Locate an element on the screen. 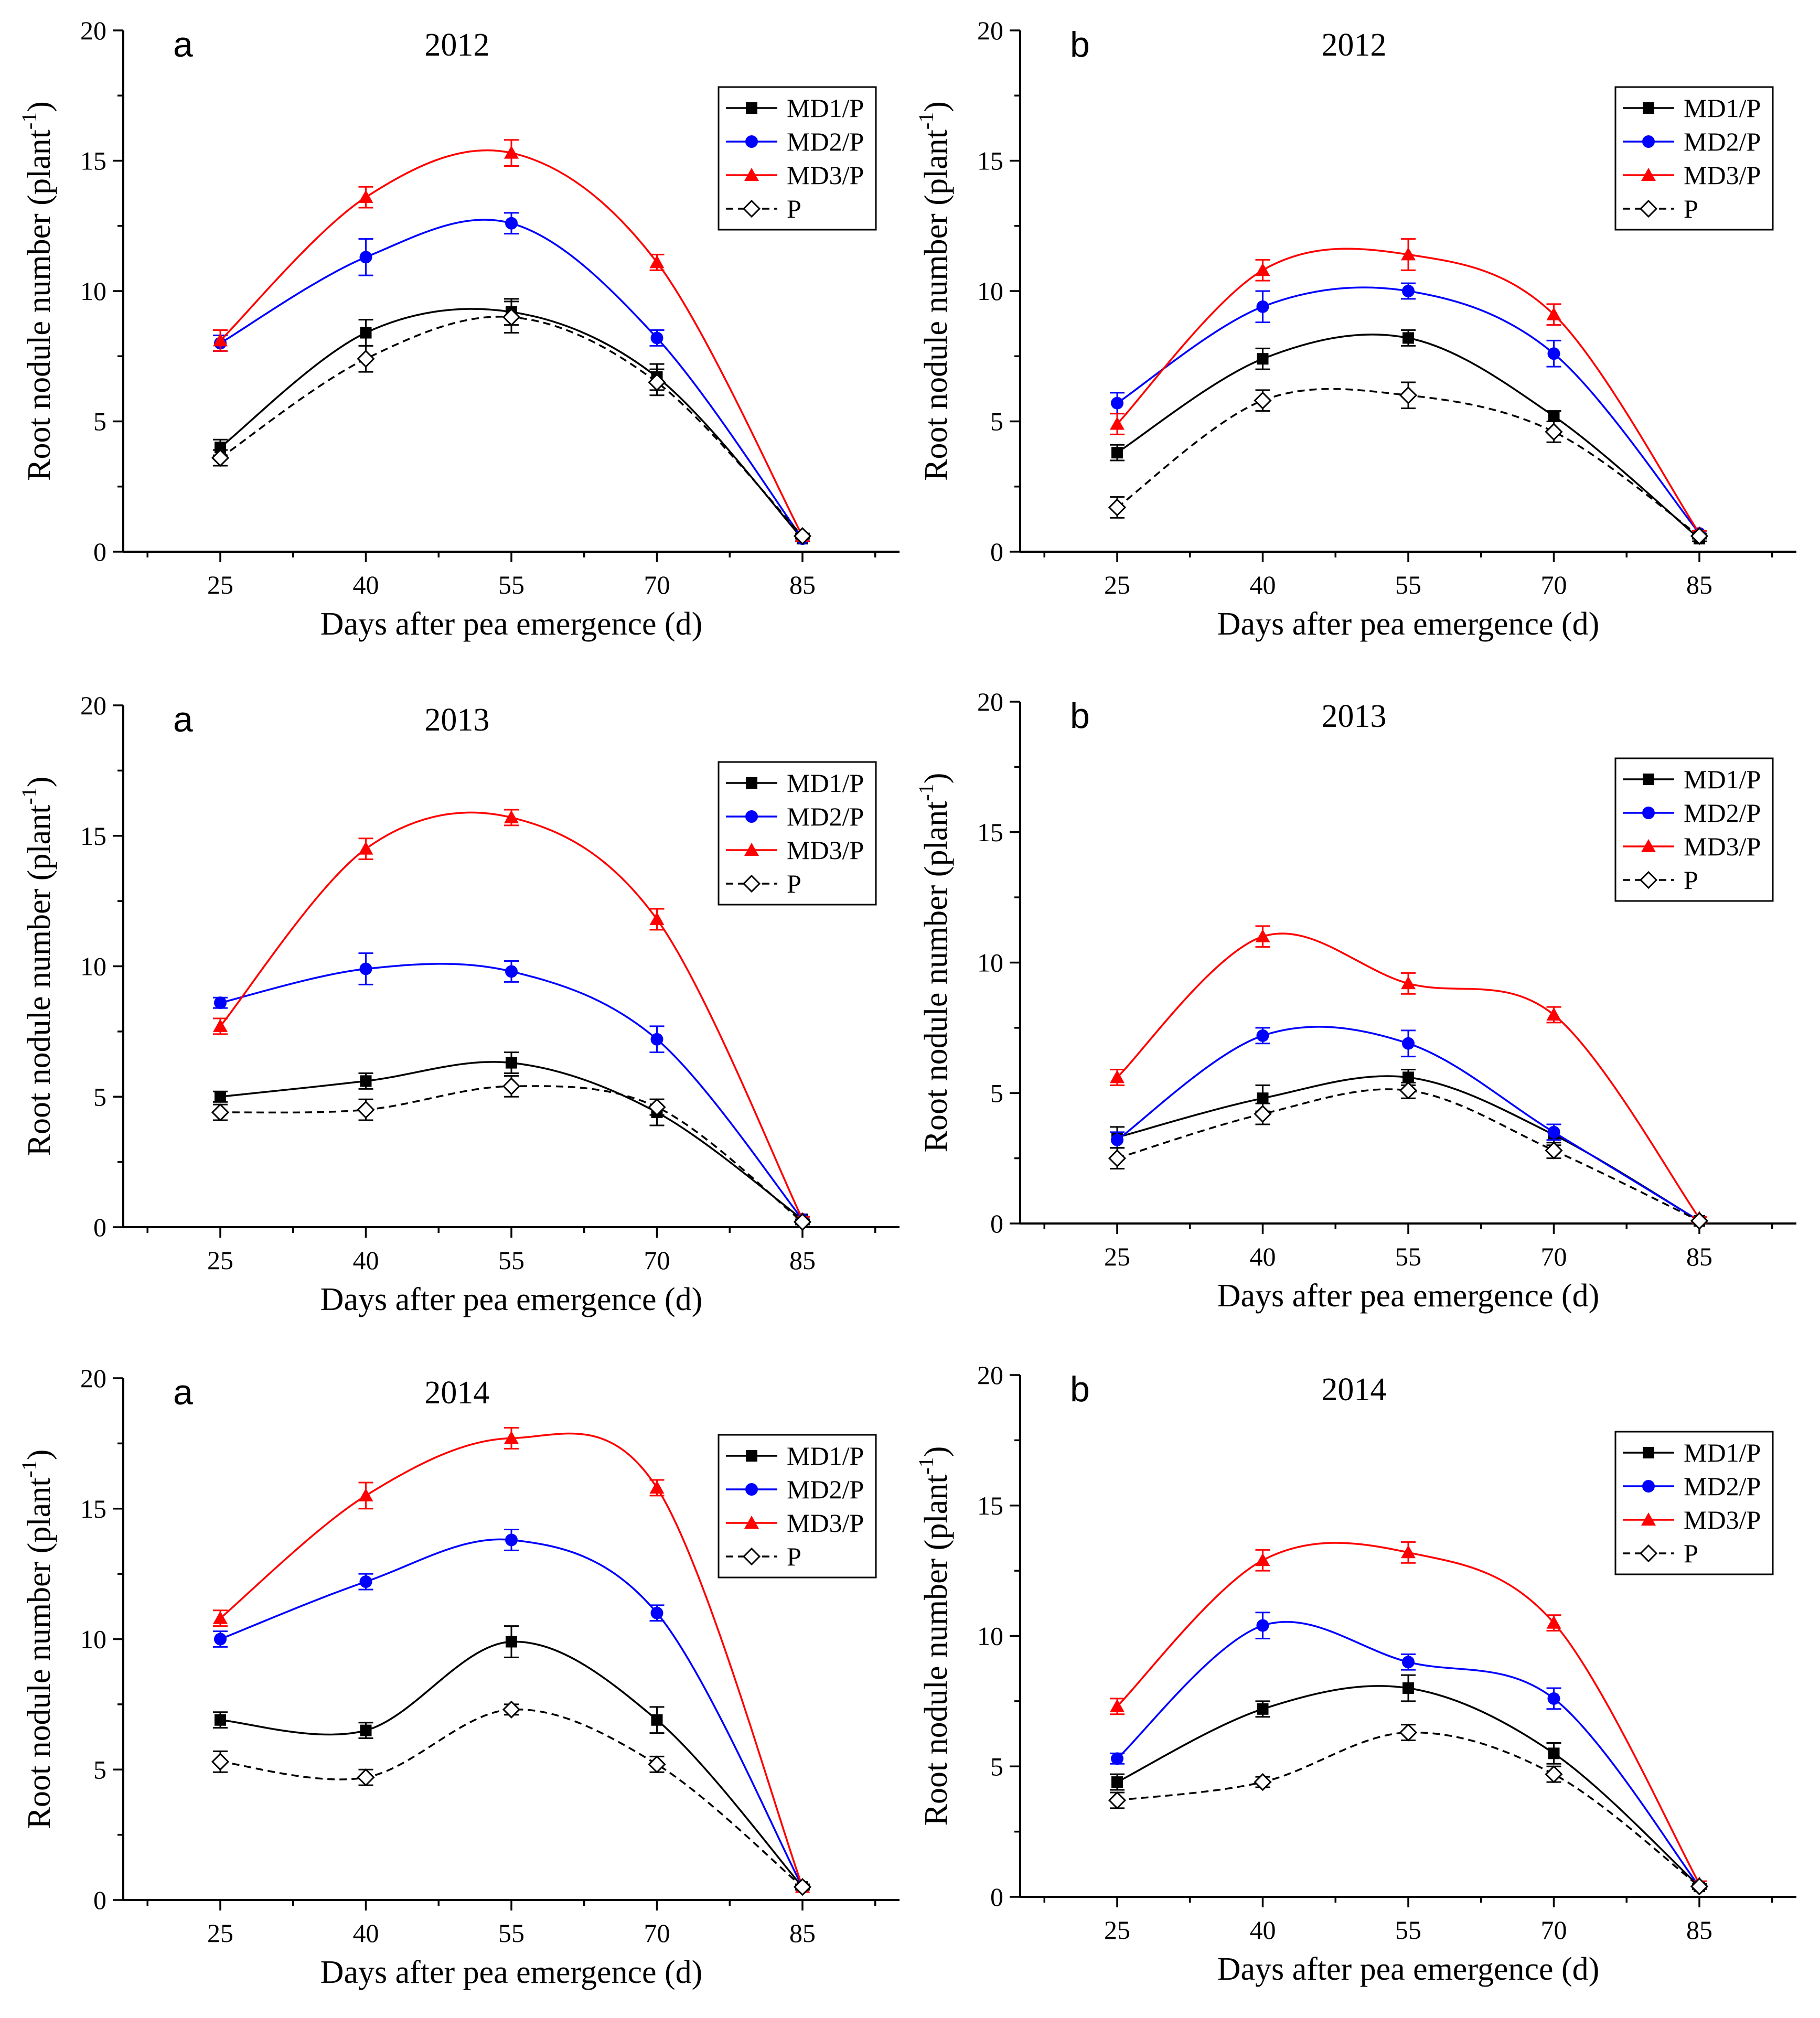 The width and height of the screenshot is (1820, 2018). panel-title: 2012 is located at coordinates (1353, 45).